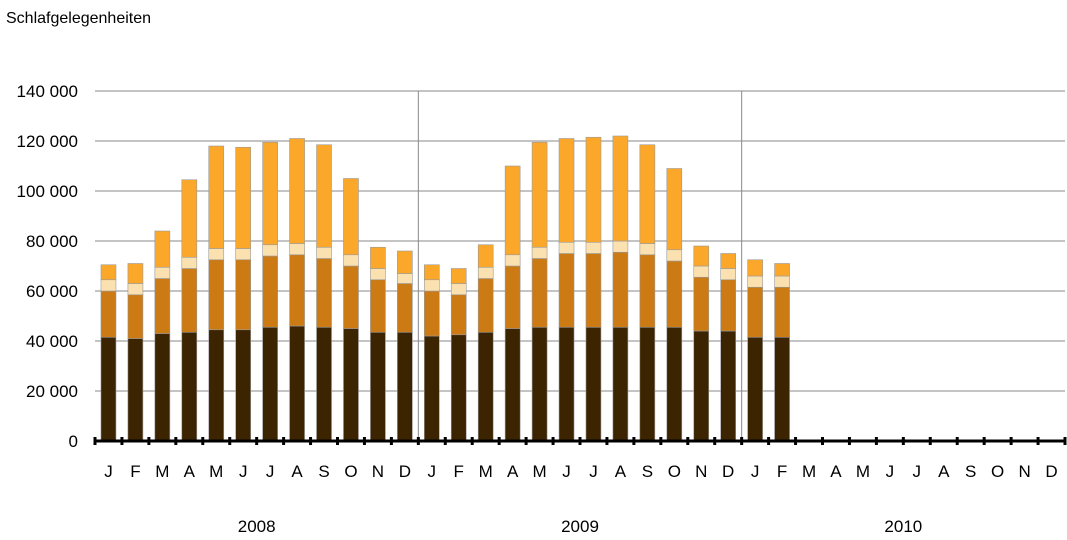  I want to click on x-tick-label: O, so click(350, 471).